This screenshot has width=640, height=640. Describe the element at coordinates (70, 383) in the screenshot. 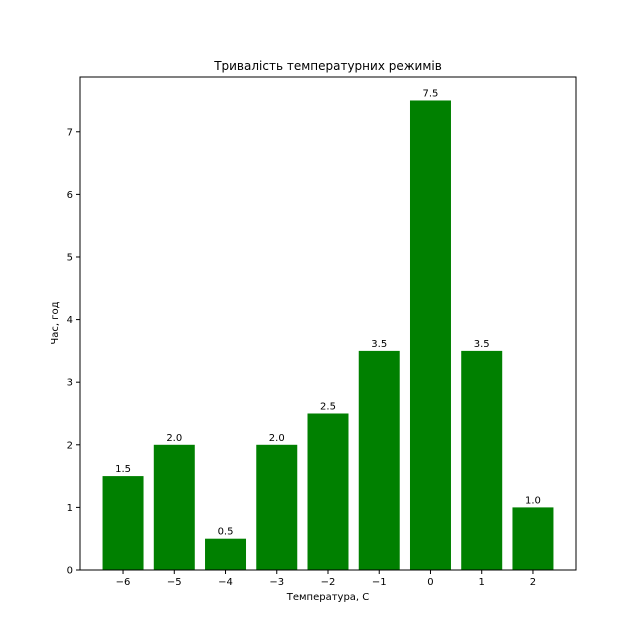

I see `y-tick-label: 3` at that location.